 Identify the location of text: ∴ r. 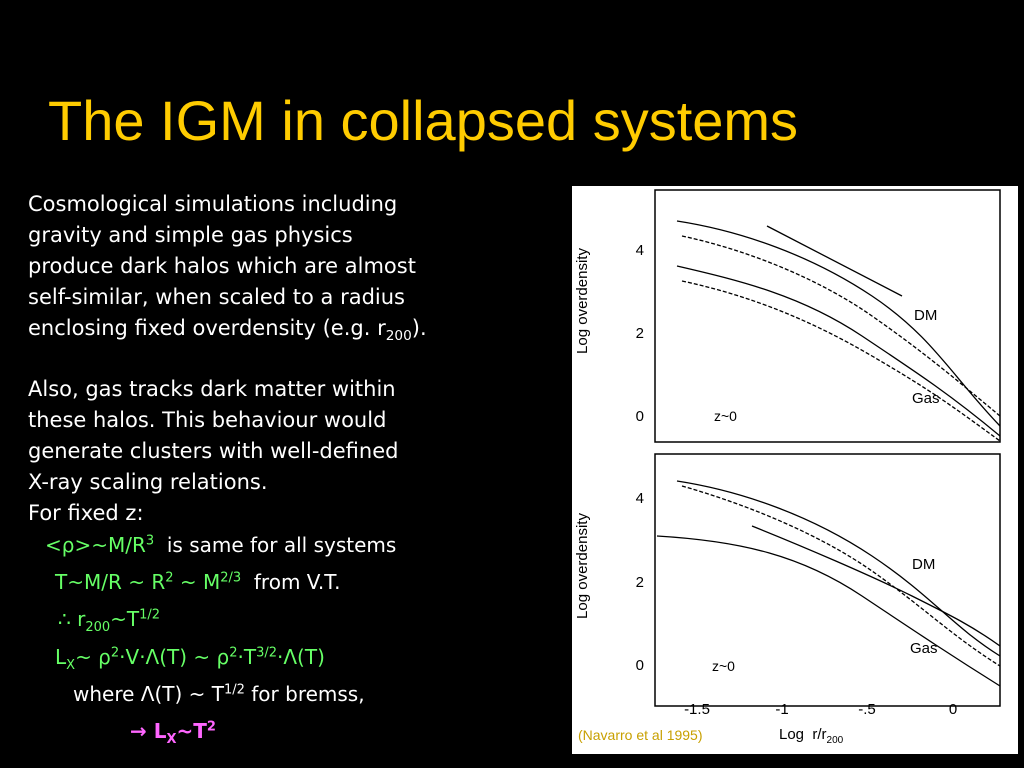
(72, 619).